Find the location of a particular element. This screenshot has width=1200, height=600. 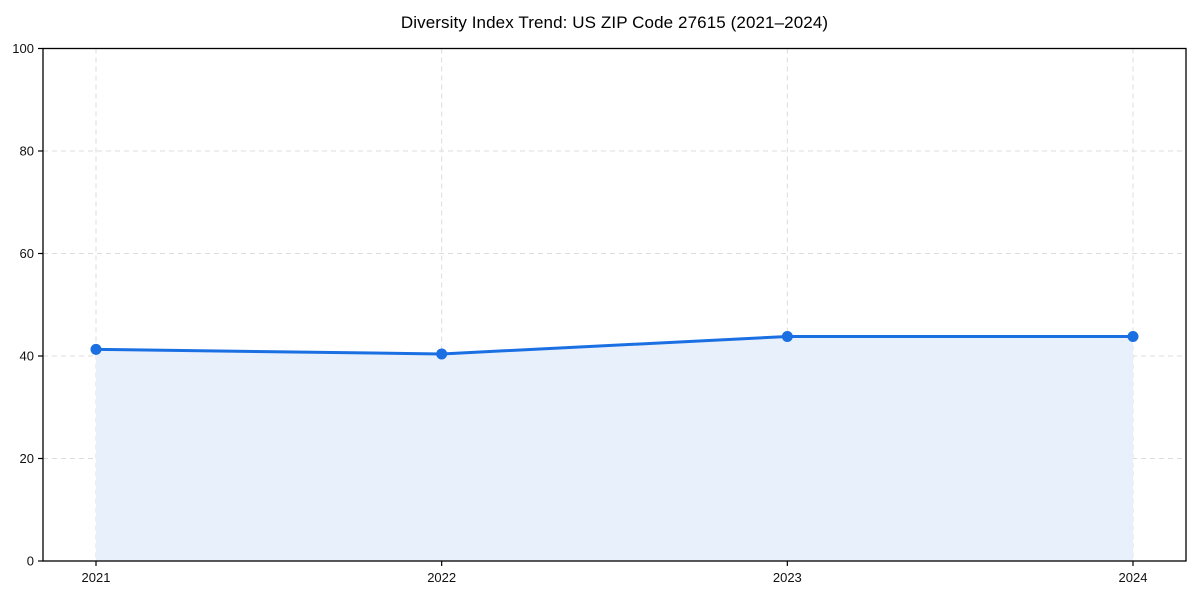

trend-line is located at coordinates (614, 345).